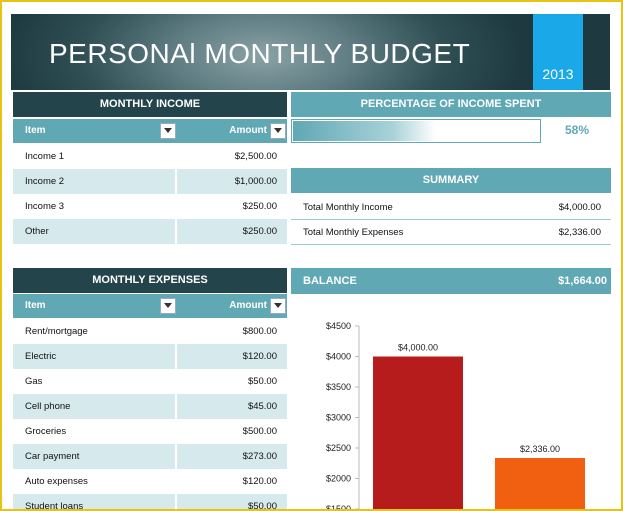  I want to click on summary-row: Total Monthly Expenses $2,336.00, so click(451, 232).